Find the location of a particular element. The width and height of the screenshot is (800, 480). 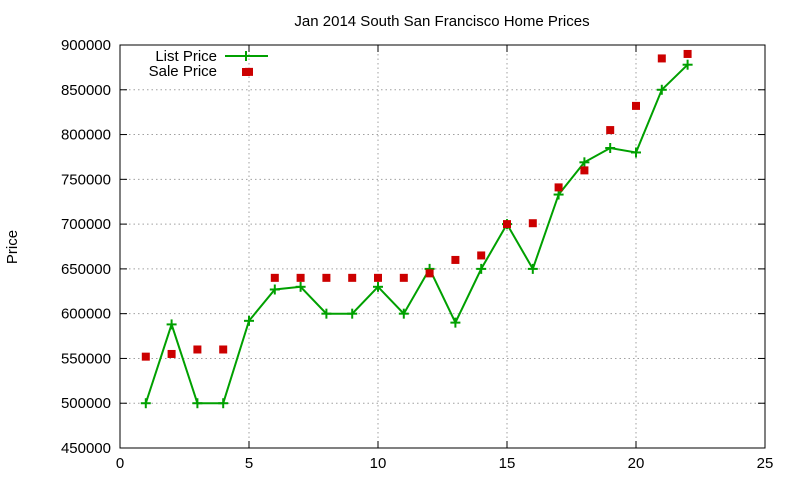

y-tick-label: 550000 is located at coordinates (86, 358).